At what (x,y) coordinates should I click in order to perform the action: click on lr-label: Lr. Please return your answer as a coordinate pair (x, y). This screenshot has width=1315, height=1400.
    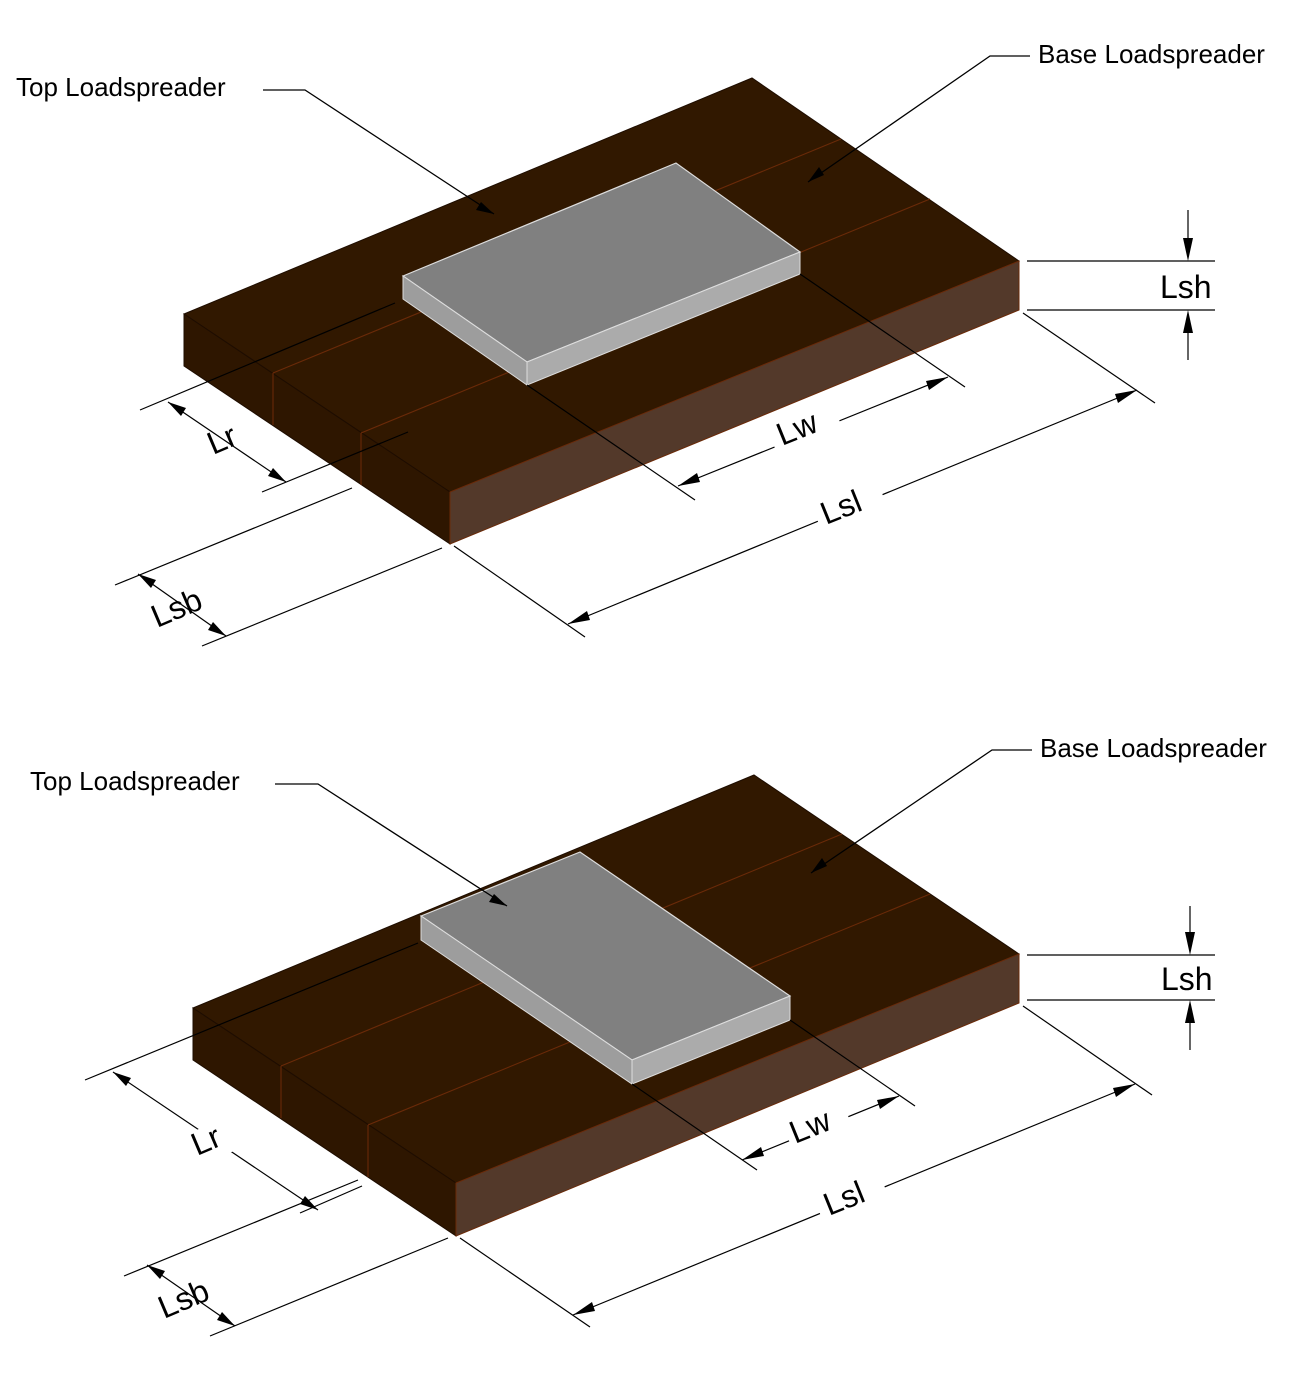
    Looking at the image, I should click on (222, 439).